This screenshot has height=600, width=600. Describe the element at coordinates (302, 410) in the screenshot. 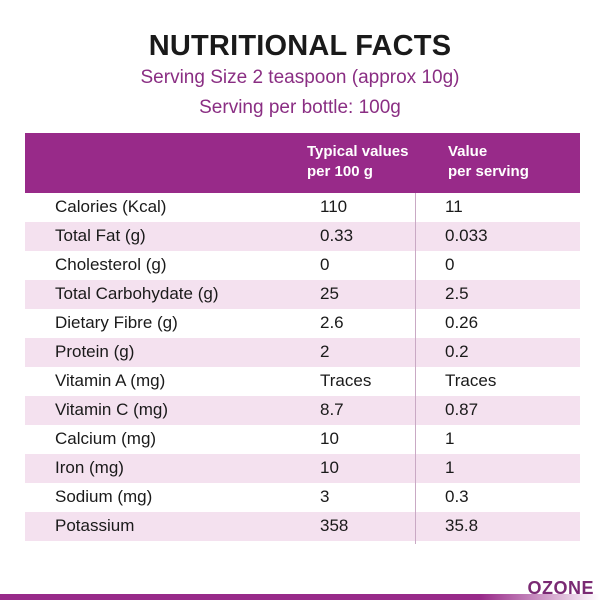

I see `table-row: Vitamin C (mg) 8.7 0.87` at that location.